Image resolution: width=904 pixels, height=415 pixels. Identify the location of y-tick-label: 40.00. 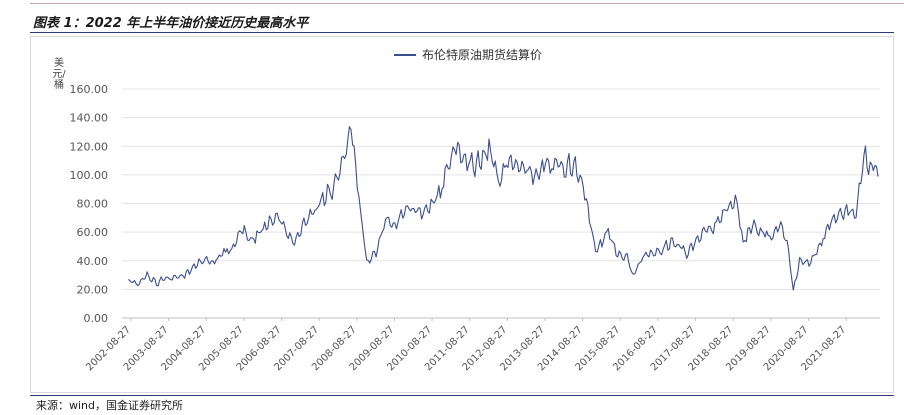
(93, 261).